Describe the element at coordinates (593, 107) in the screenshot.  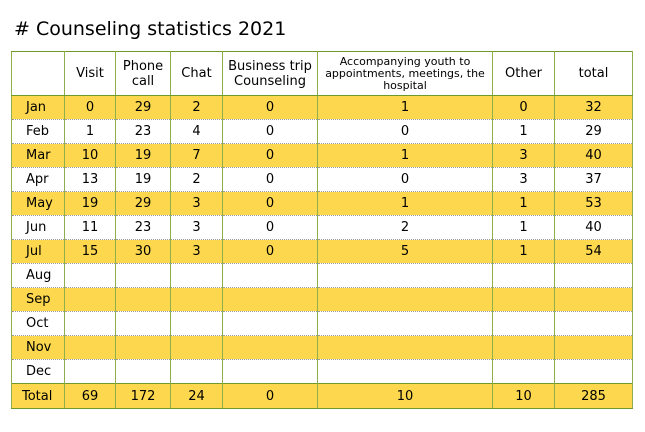
I see `cell-total: 32` at that location.